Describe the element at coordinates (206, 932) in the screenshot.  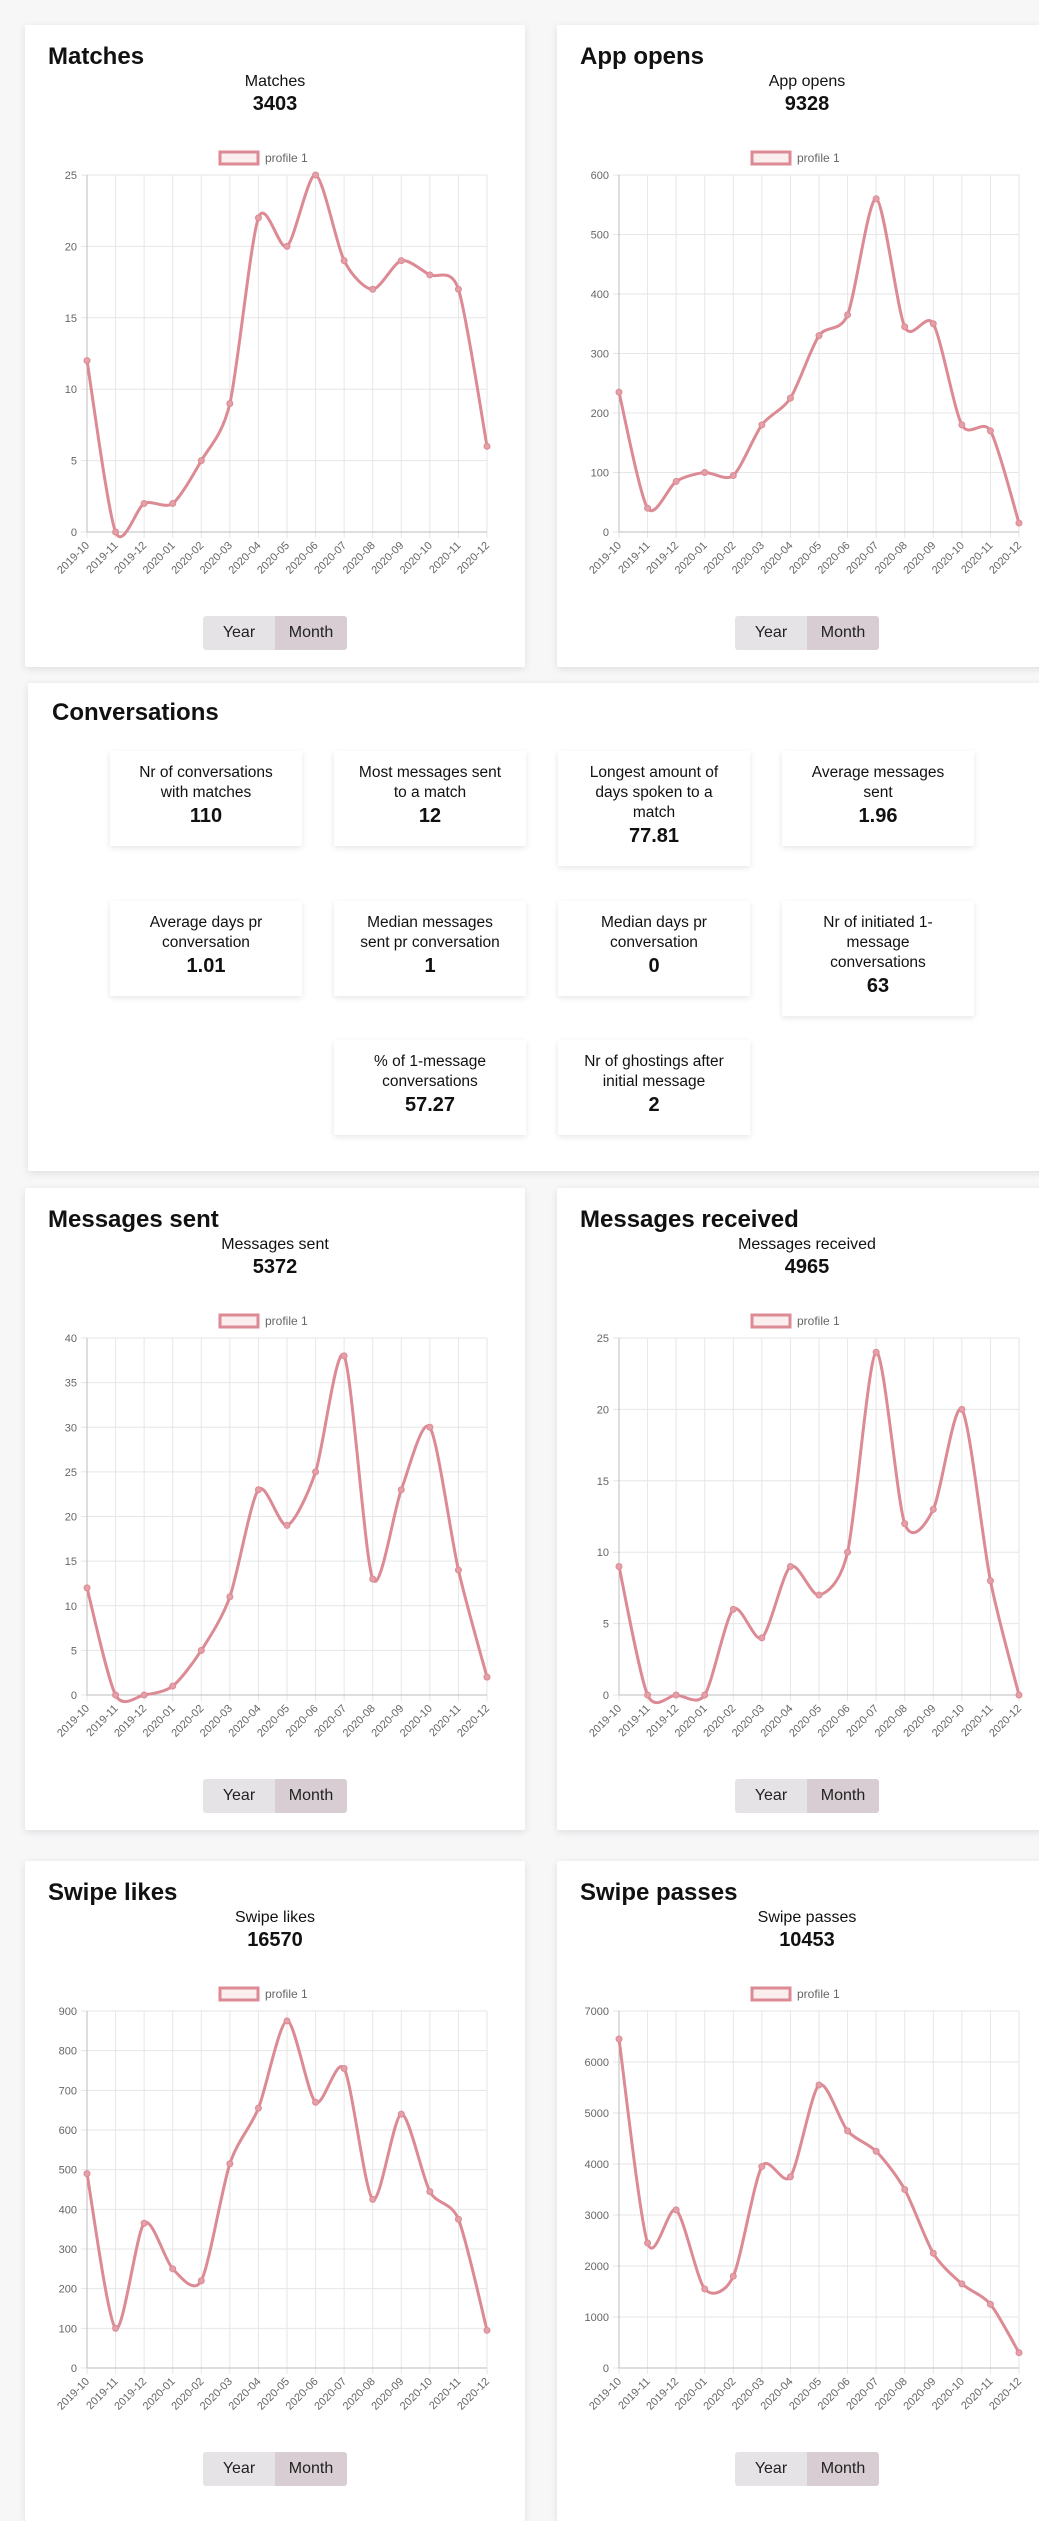
I see `stat-box-label: Average days pr conversation` at that location.